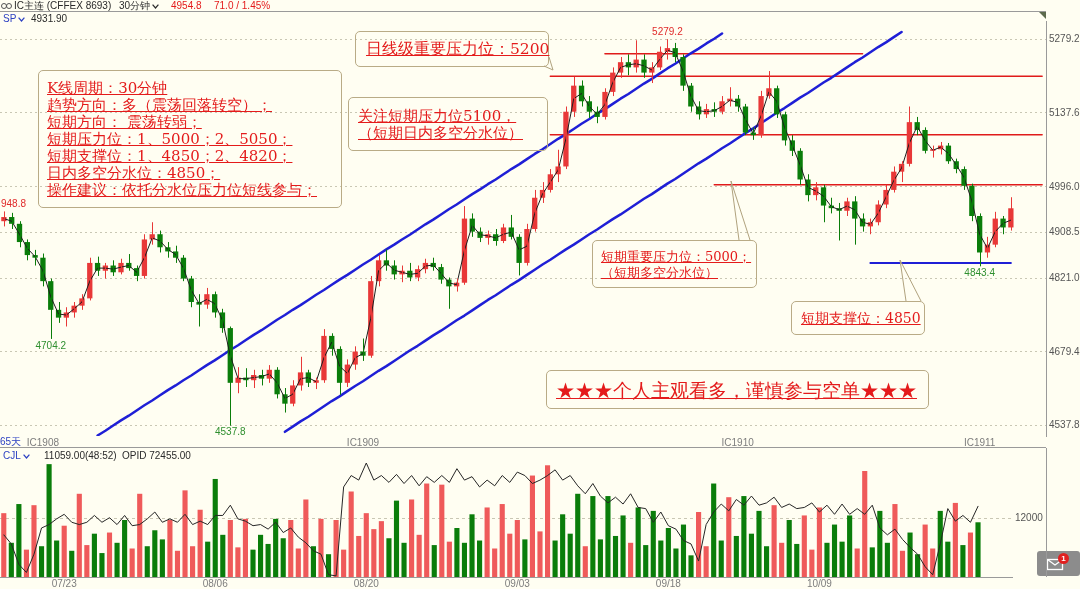 The image size is (1080, 589). Describe the element at coordinates (11, 442) in the screenshot. I see `text: 65天` at that location.